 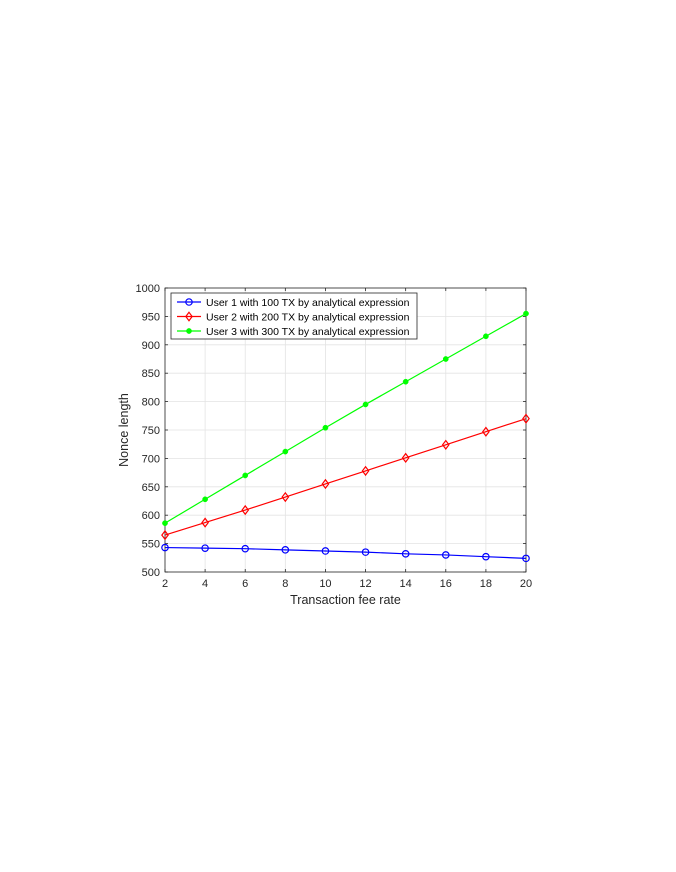 What do you see at coordinates (486, 584) in the screenshot?
I see `x-tick-label: 18` at bounding box center [486, 584].